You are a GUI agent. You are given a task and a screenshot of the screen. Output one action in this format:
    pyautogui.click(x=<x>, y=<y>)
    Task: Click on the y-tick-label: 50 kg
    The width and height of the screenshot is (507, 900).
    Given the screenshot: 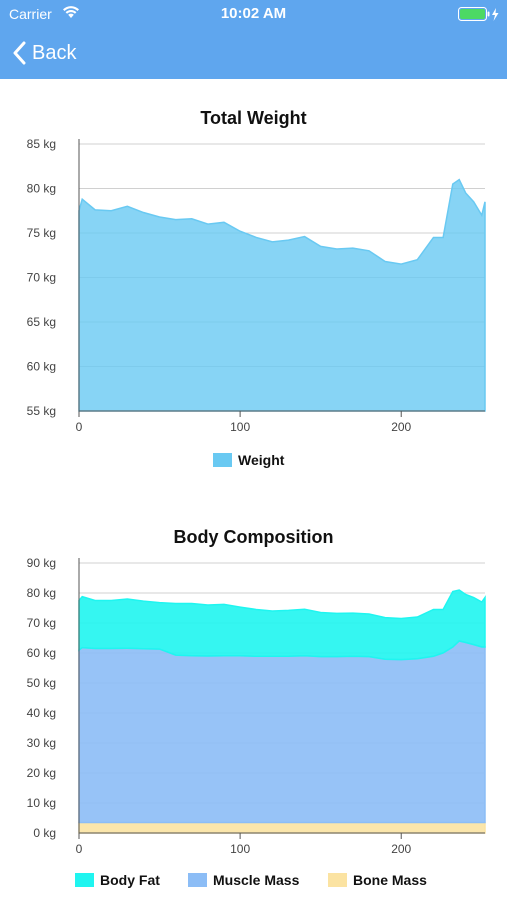 What is the action you would take?
    pyautogui.click(x=41, y=683)
    